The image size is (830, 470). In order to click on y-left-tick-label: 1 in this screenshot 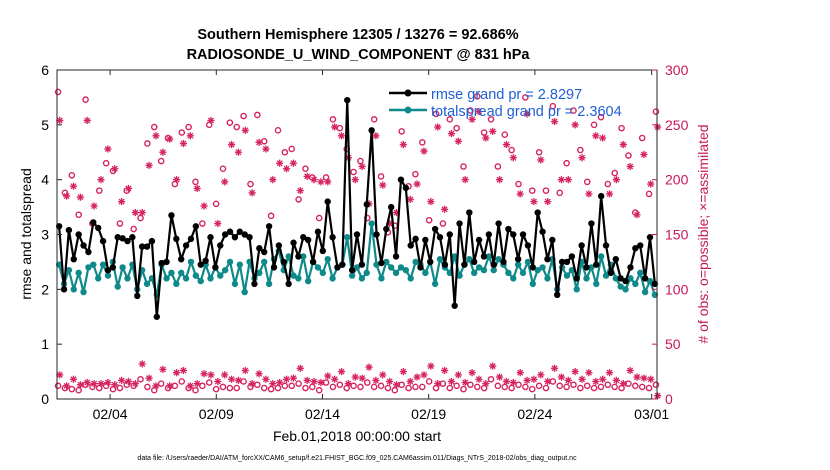, I will do `click(45, 344)`.